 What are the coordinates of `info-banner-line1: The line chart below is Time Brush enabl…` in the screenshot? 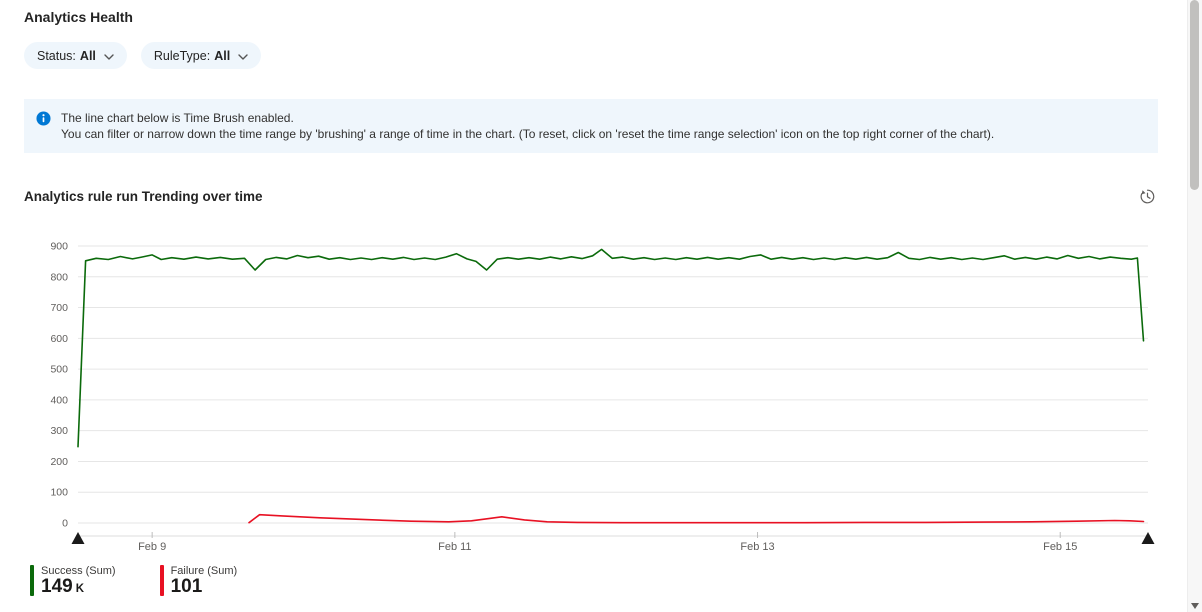 It's located at (177, 118).